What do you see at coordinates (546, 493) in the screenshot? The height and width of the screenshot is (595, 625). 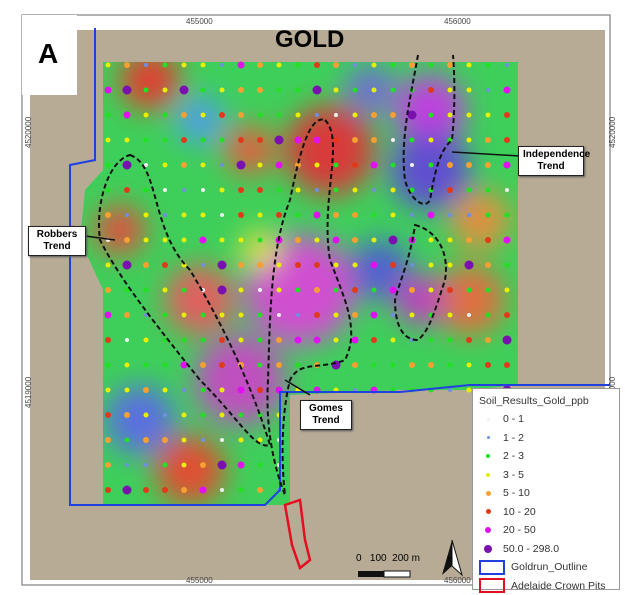 I see `legend-item: 5 - 10` at bounding box center [546, 493].